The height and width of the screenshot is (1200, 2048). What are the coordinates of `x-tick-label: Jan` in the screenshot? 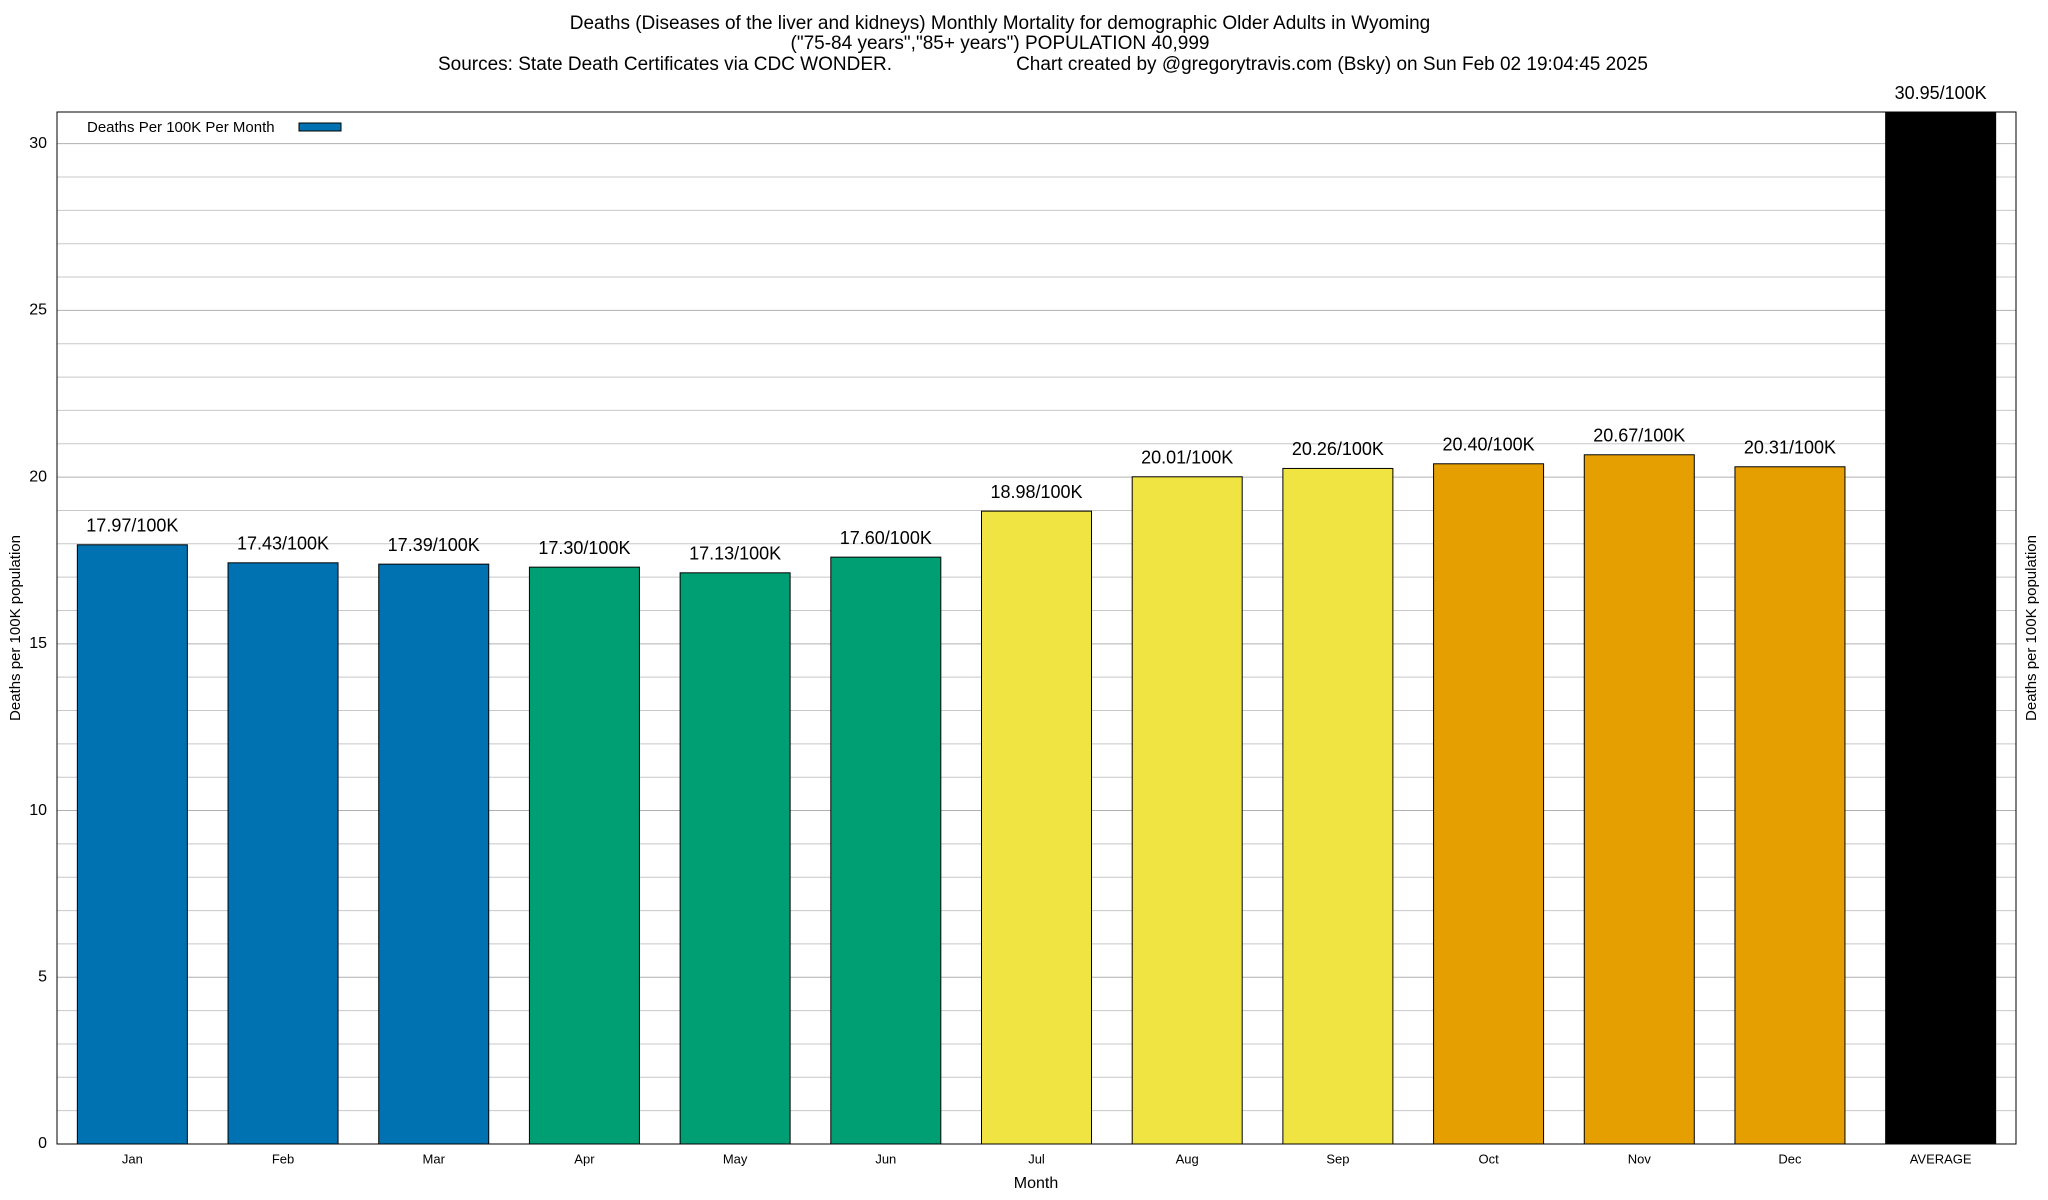 It's located at (132, 1158).